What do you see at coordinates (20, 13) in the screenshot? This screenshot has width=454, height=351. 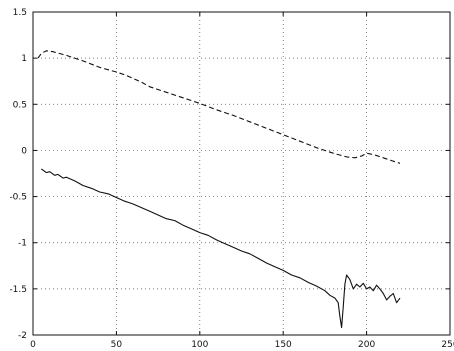 I see `y-tick-label: 1.5` at bounding box center [20, 13].